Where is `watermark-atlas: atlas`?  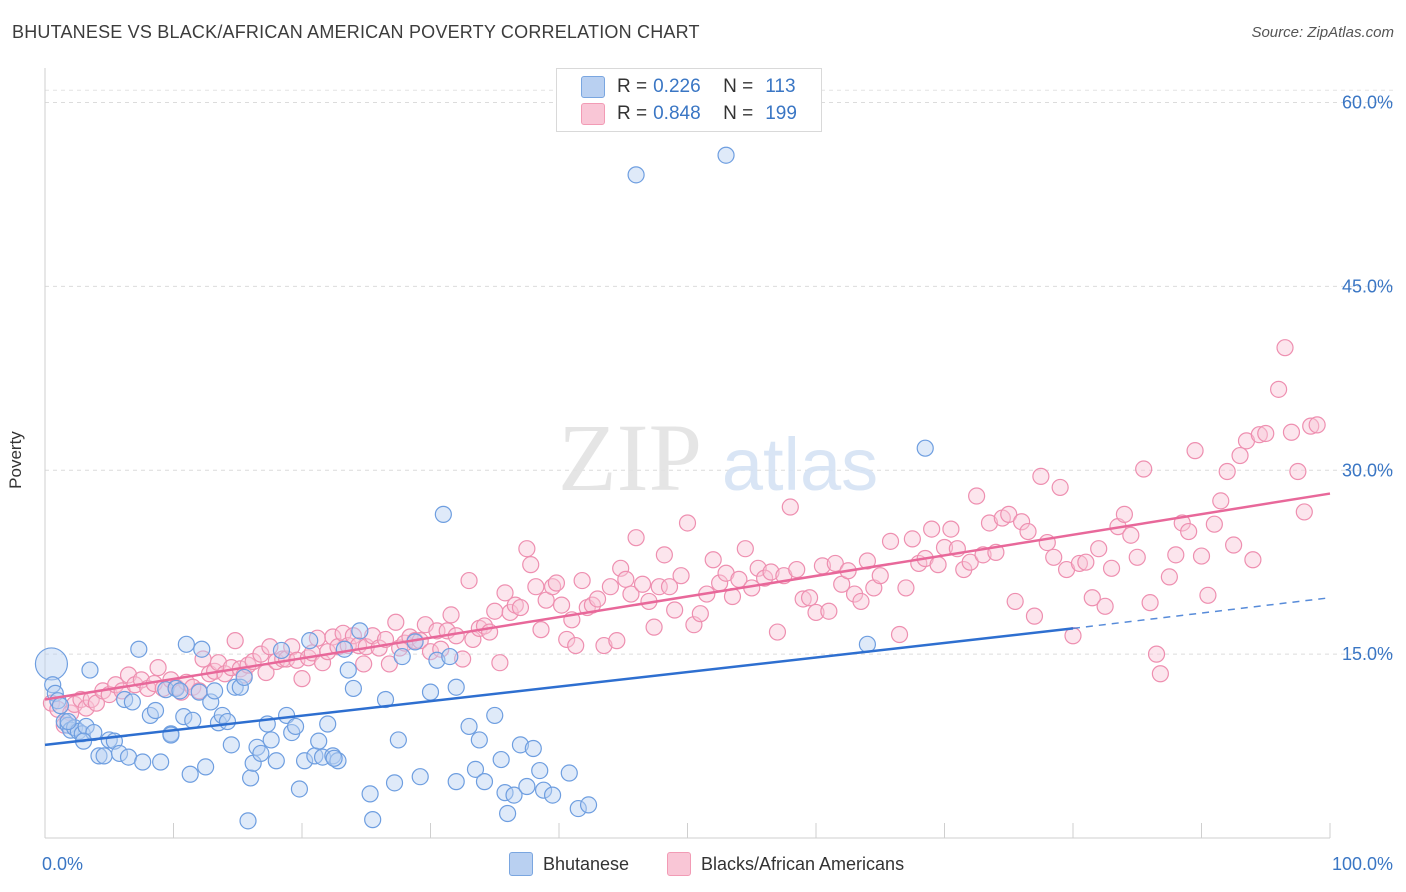
watermark-atlas: atlas is located at coordinates (800, 464).